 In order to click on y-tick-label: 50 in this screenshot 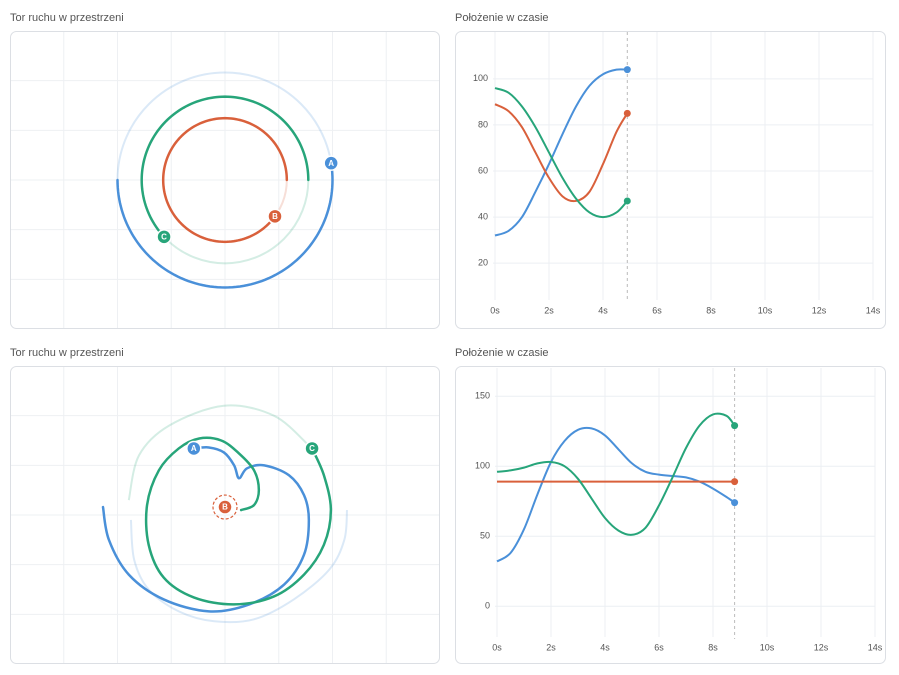, I will do `click(485, 536)`.